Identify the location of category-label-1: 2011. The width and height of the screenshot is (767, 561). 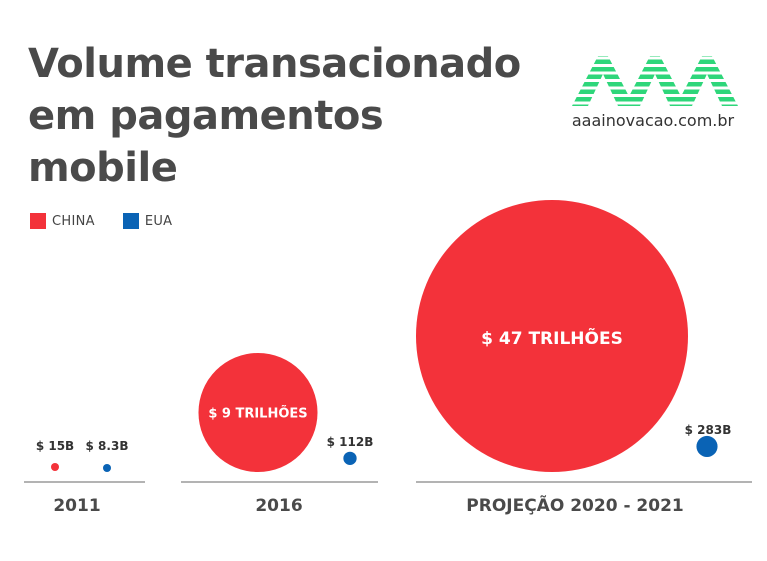
(76, 506).